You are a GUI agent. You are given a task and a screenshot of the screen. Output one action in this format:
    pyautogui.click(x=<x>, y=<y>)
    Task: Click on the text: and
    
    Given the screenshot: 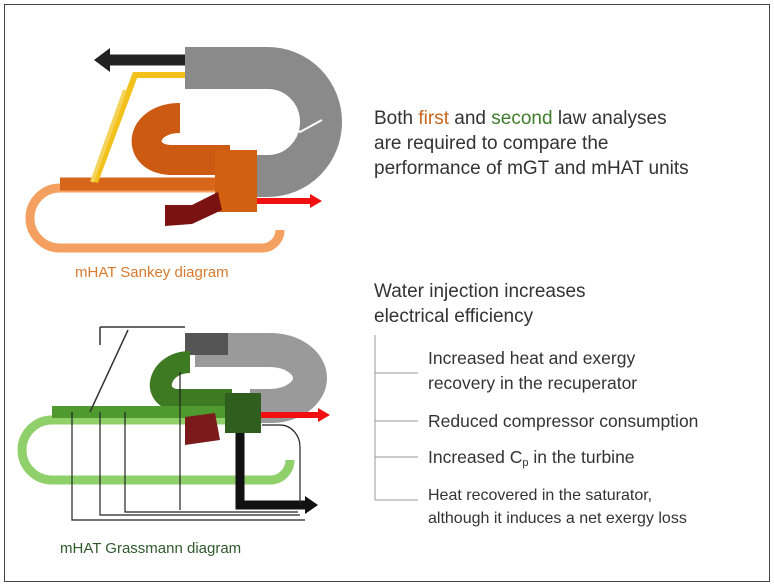 What is the action you would take?
    pyautogui.click(x=470, y=118)
    